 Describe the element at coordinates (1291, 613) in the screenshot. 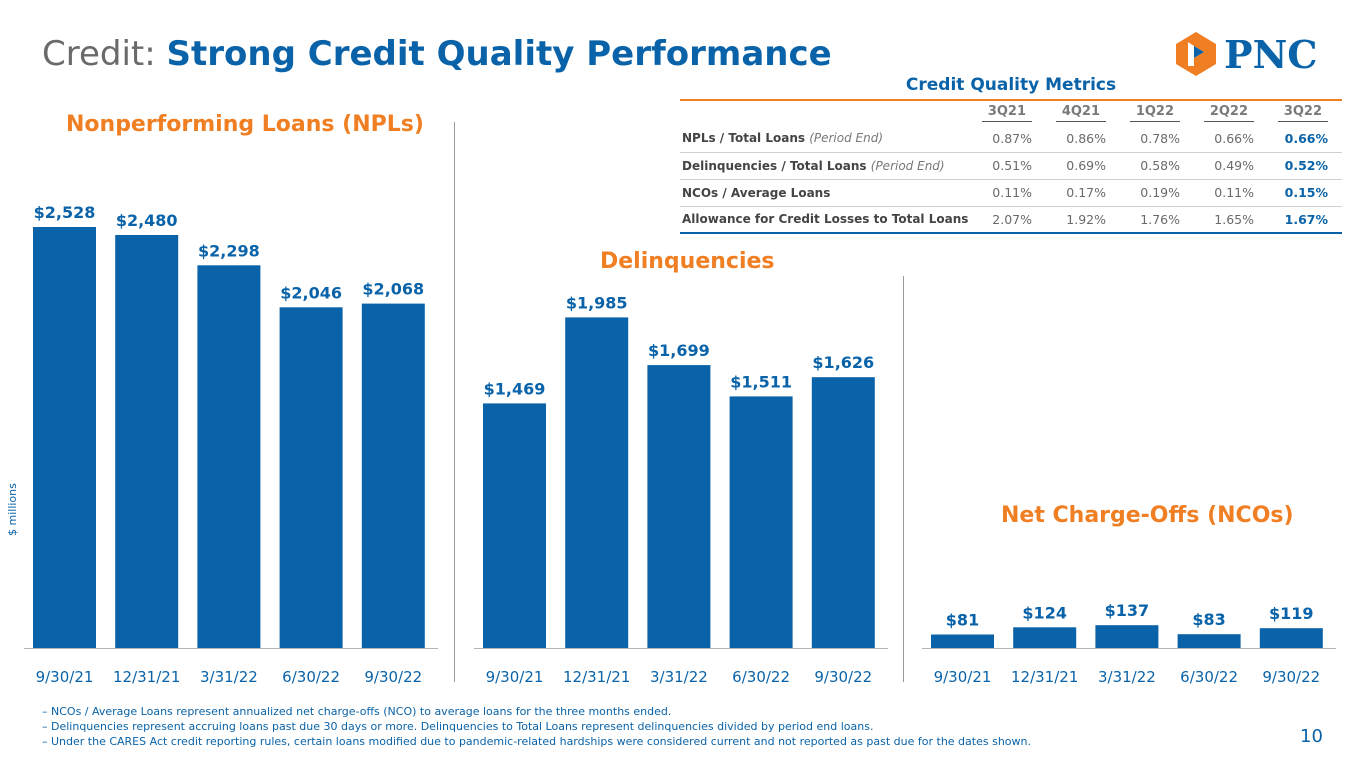

I see `nco-data-label: $119` at that location.